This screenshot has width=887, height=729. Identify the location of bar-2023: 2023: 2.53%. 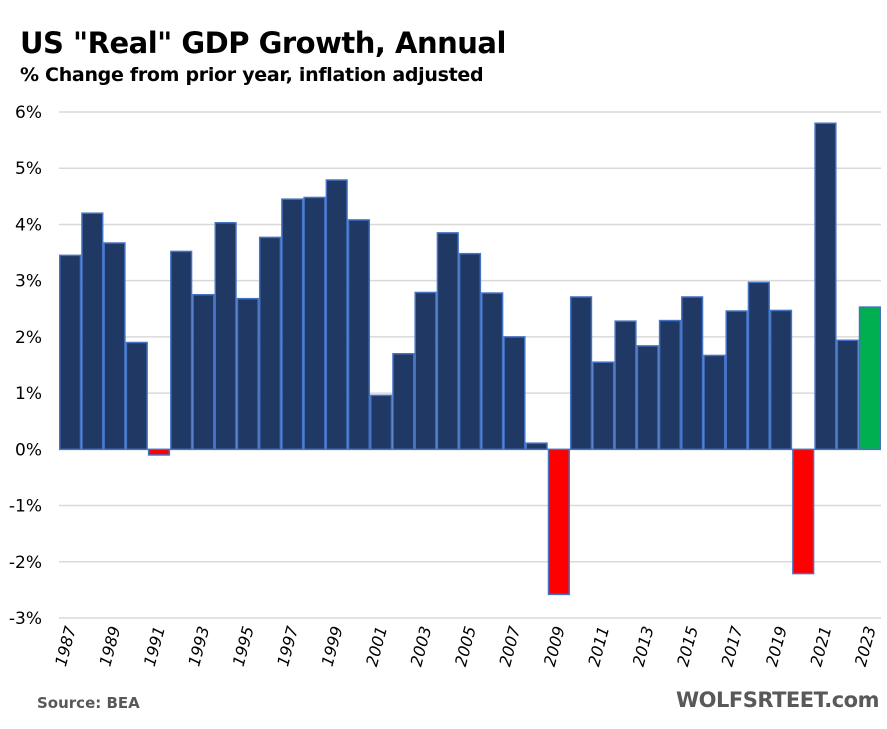
(870, 378).